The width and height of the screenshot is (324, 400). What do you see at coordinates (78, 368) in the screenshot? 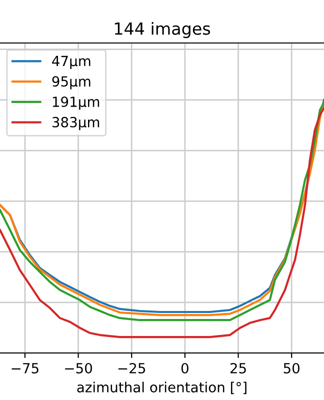
I see `x-tick-label: −50` at bounding box center [78, 368].